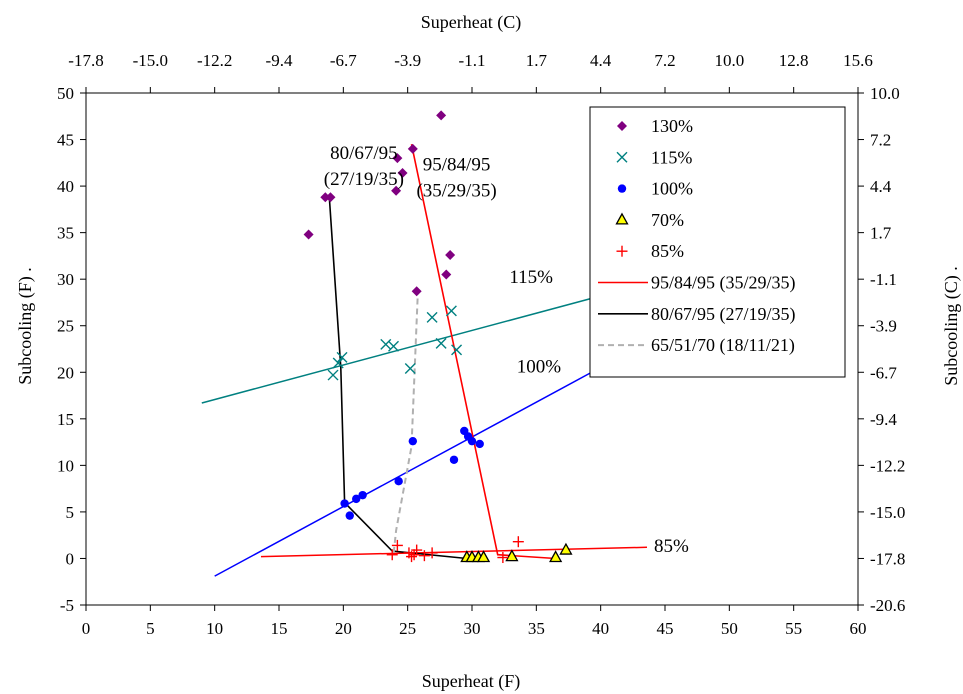 This screenshot has width=963, height=694. Describe the element at coordinates (887, 512) in the screenshot. I see `y2-tick-label: -15.0` at that location.